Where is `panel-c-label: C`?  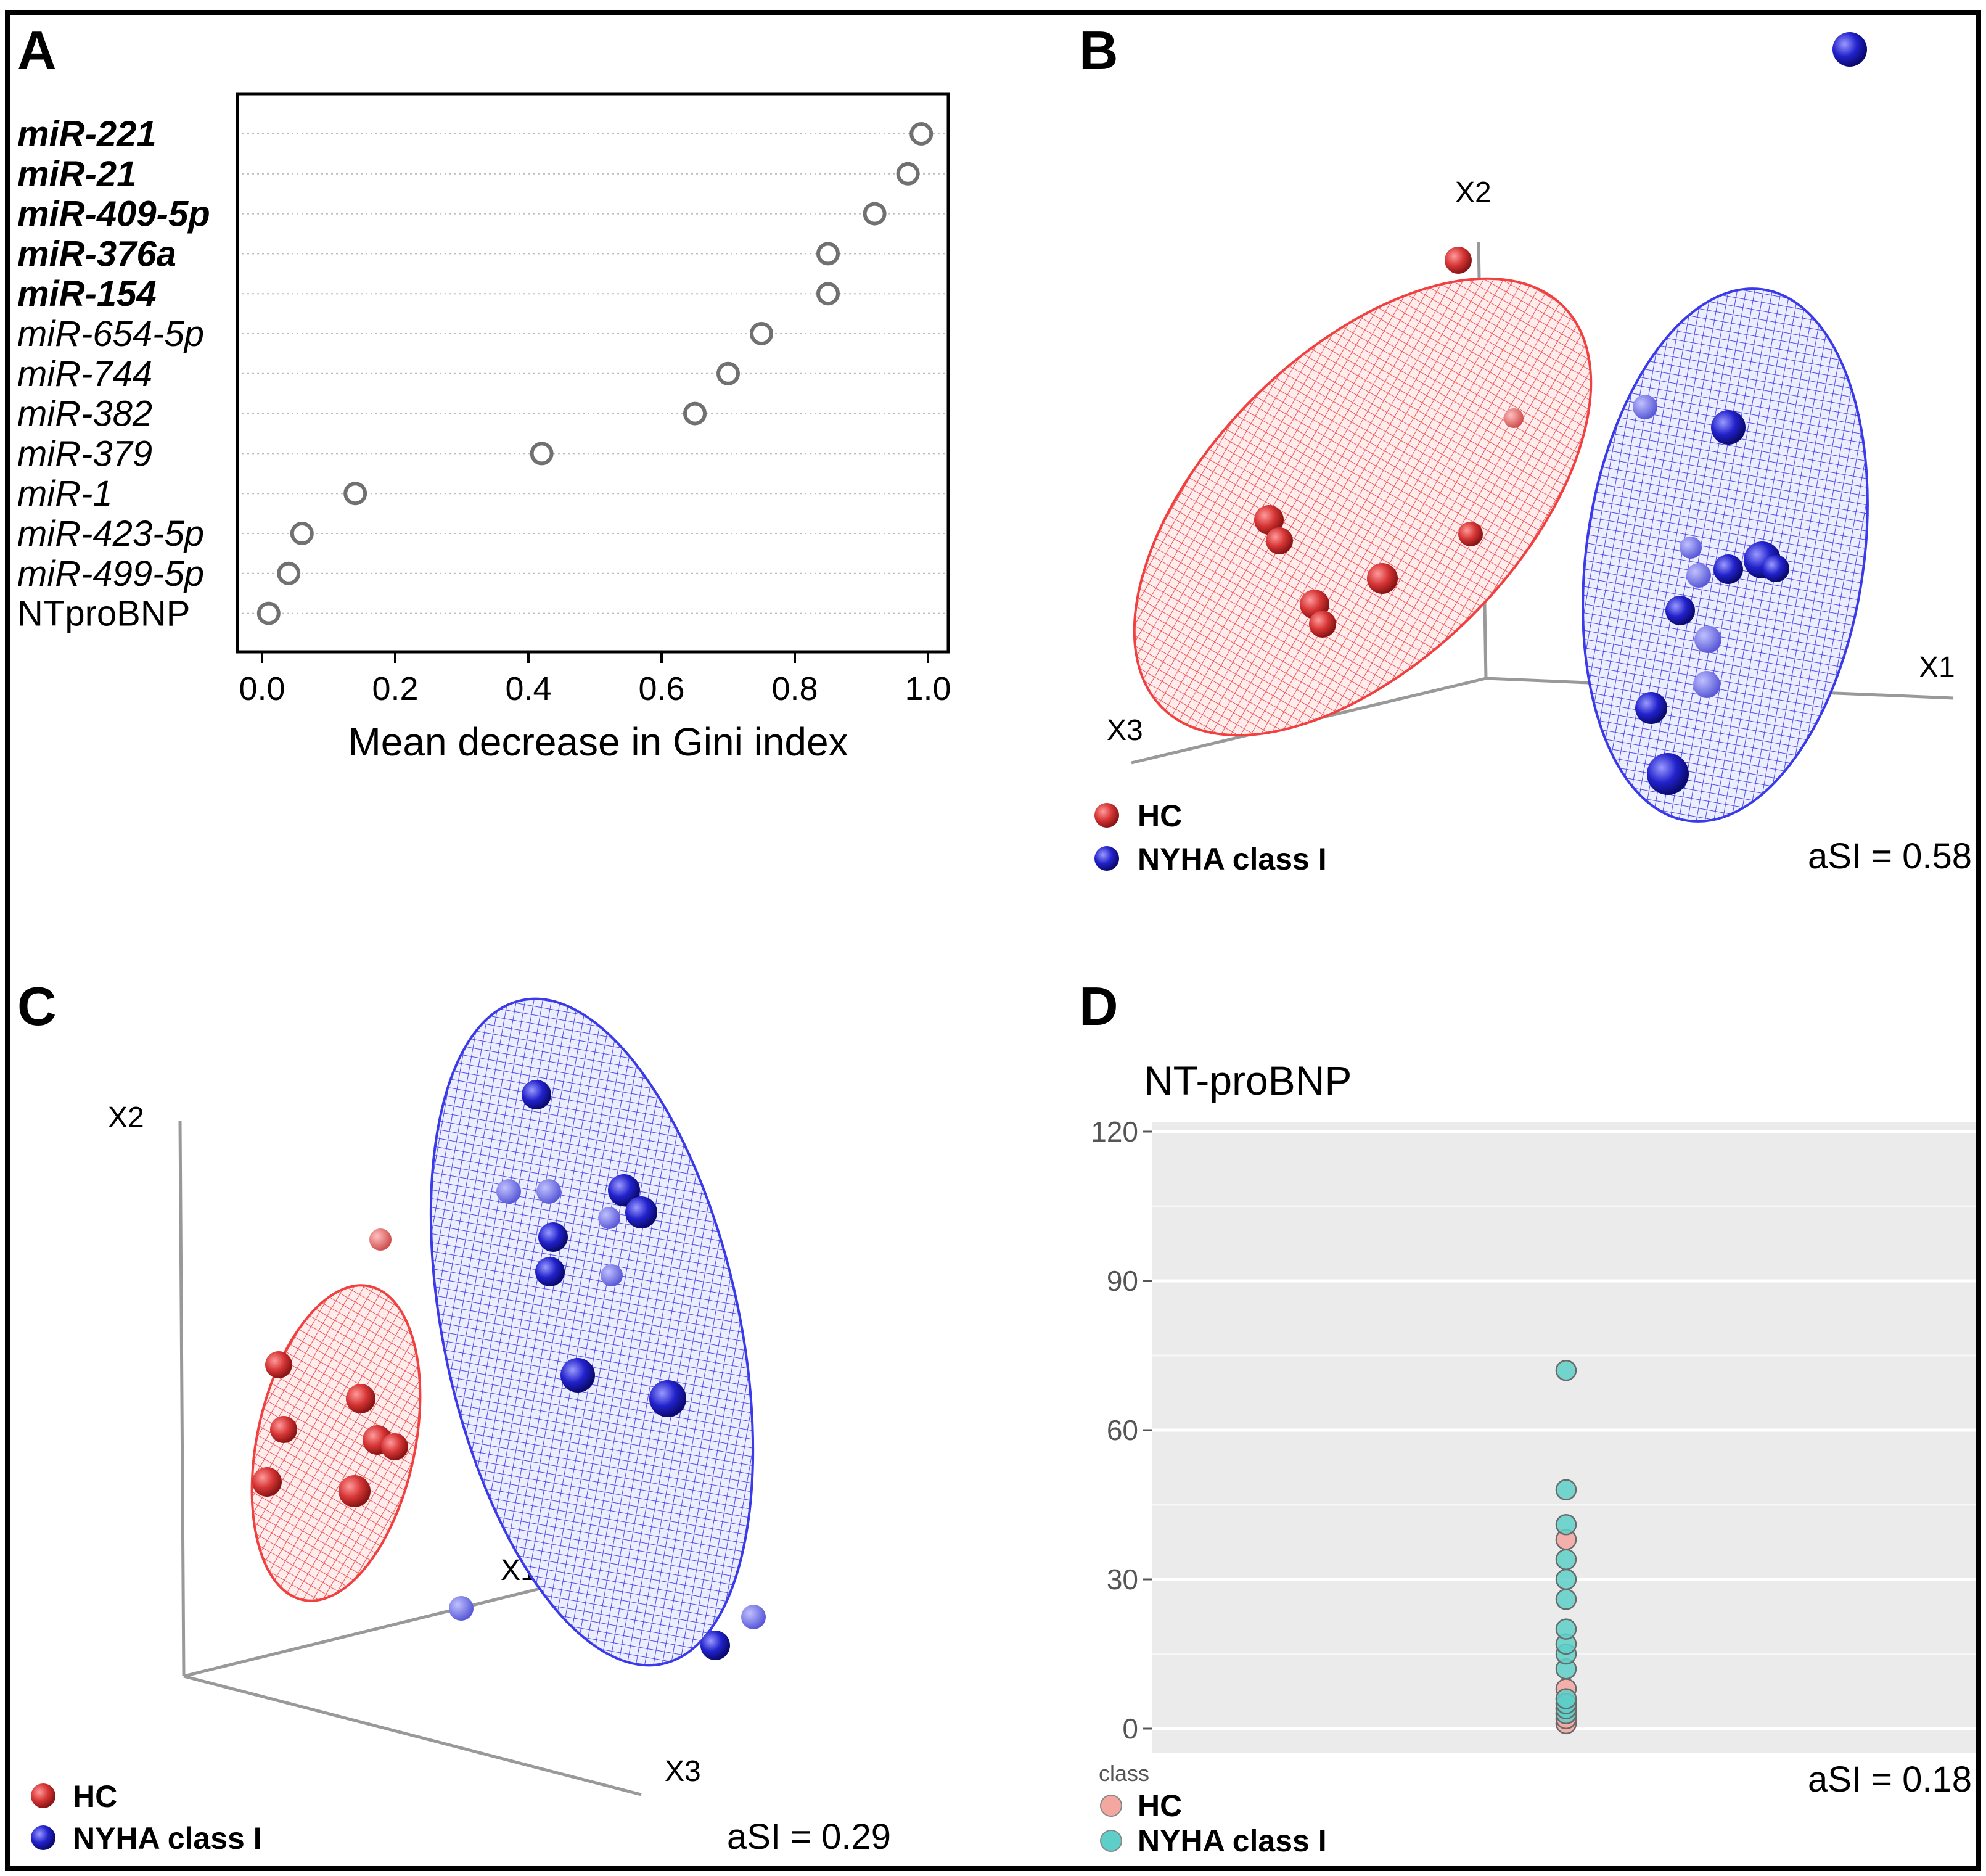
panel-c-label: C is located at coordinates (37, 1006).